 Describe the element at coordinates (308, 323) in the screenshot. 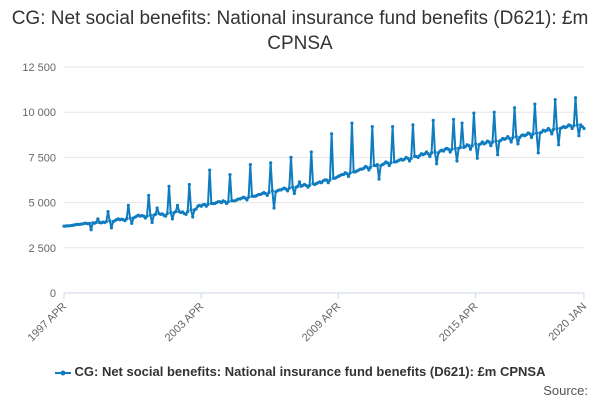

I see `x-axis-tick-labels: 1997 APR 2003 APR 2009 APR 2015 APR 2020 JAN` at that location.